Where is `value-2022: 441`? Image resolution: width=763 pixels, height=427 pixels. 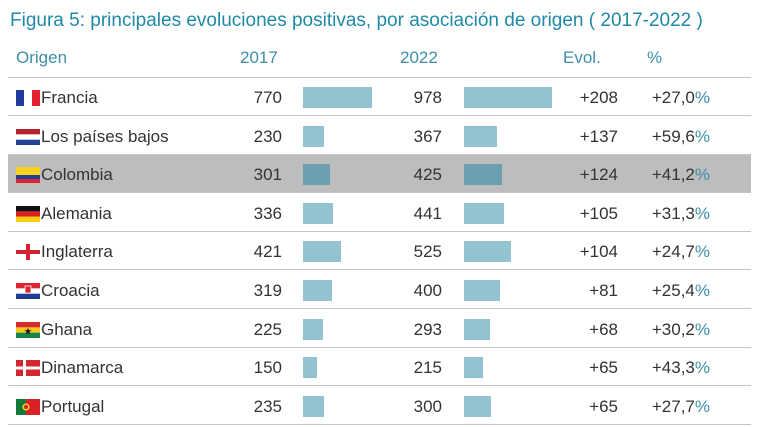 value-2022: 441 is located at coordinates (427, 213).